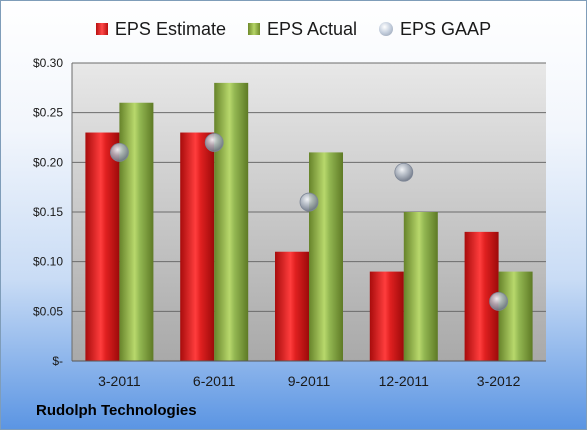 The height and width of the screenshot is (430, 587). What do you see at coordinates (170, 28) in the screenshot?
I see `legend-label-eps-estimate: EPS Estimate` at bounding box center [170, 28].